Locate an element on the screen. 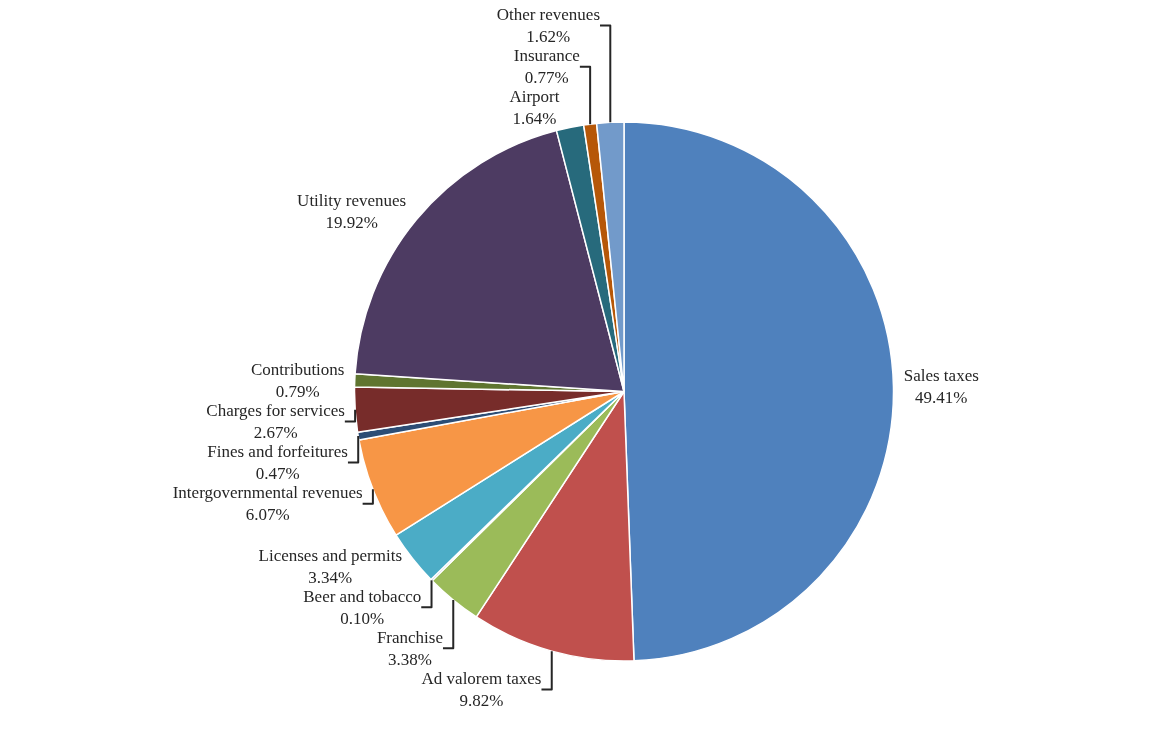 The height and width of the screenshot is (751, 1152). data-label: 19.92% is located at coordinates (351, 222).